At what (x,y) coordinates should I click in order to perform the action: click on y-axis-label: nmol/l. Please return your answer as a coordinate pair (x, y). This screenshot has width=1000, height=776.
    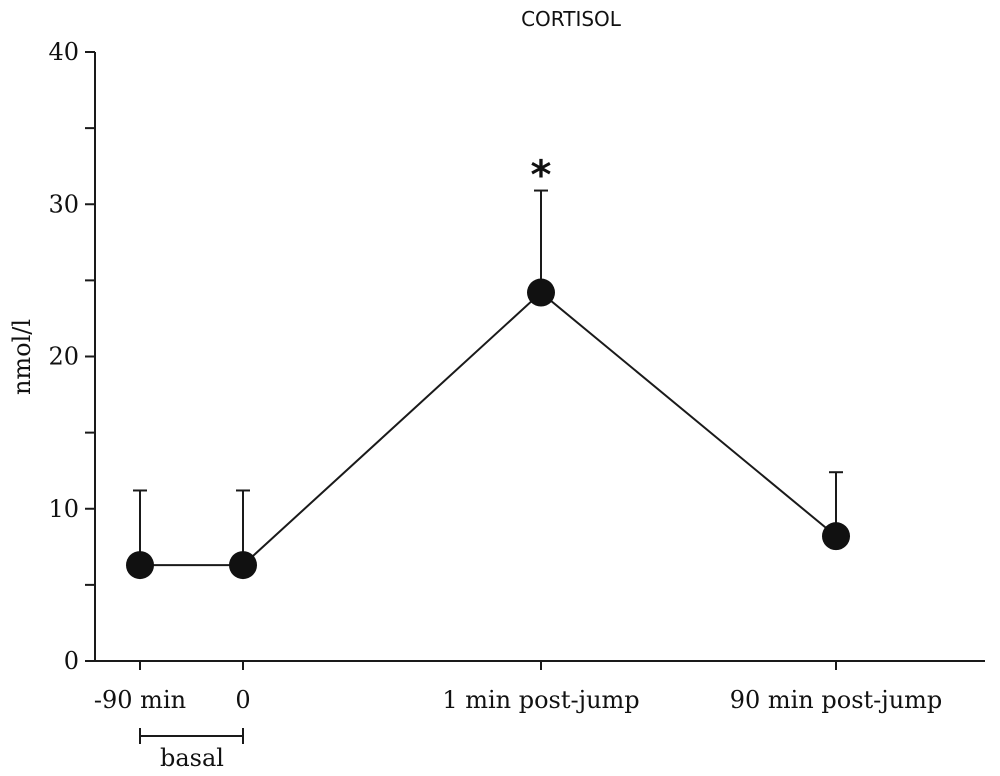
    Looking at the image, I should click on (22, 357).